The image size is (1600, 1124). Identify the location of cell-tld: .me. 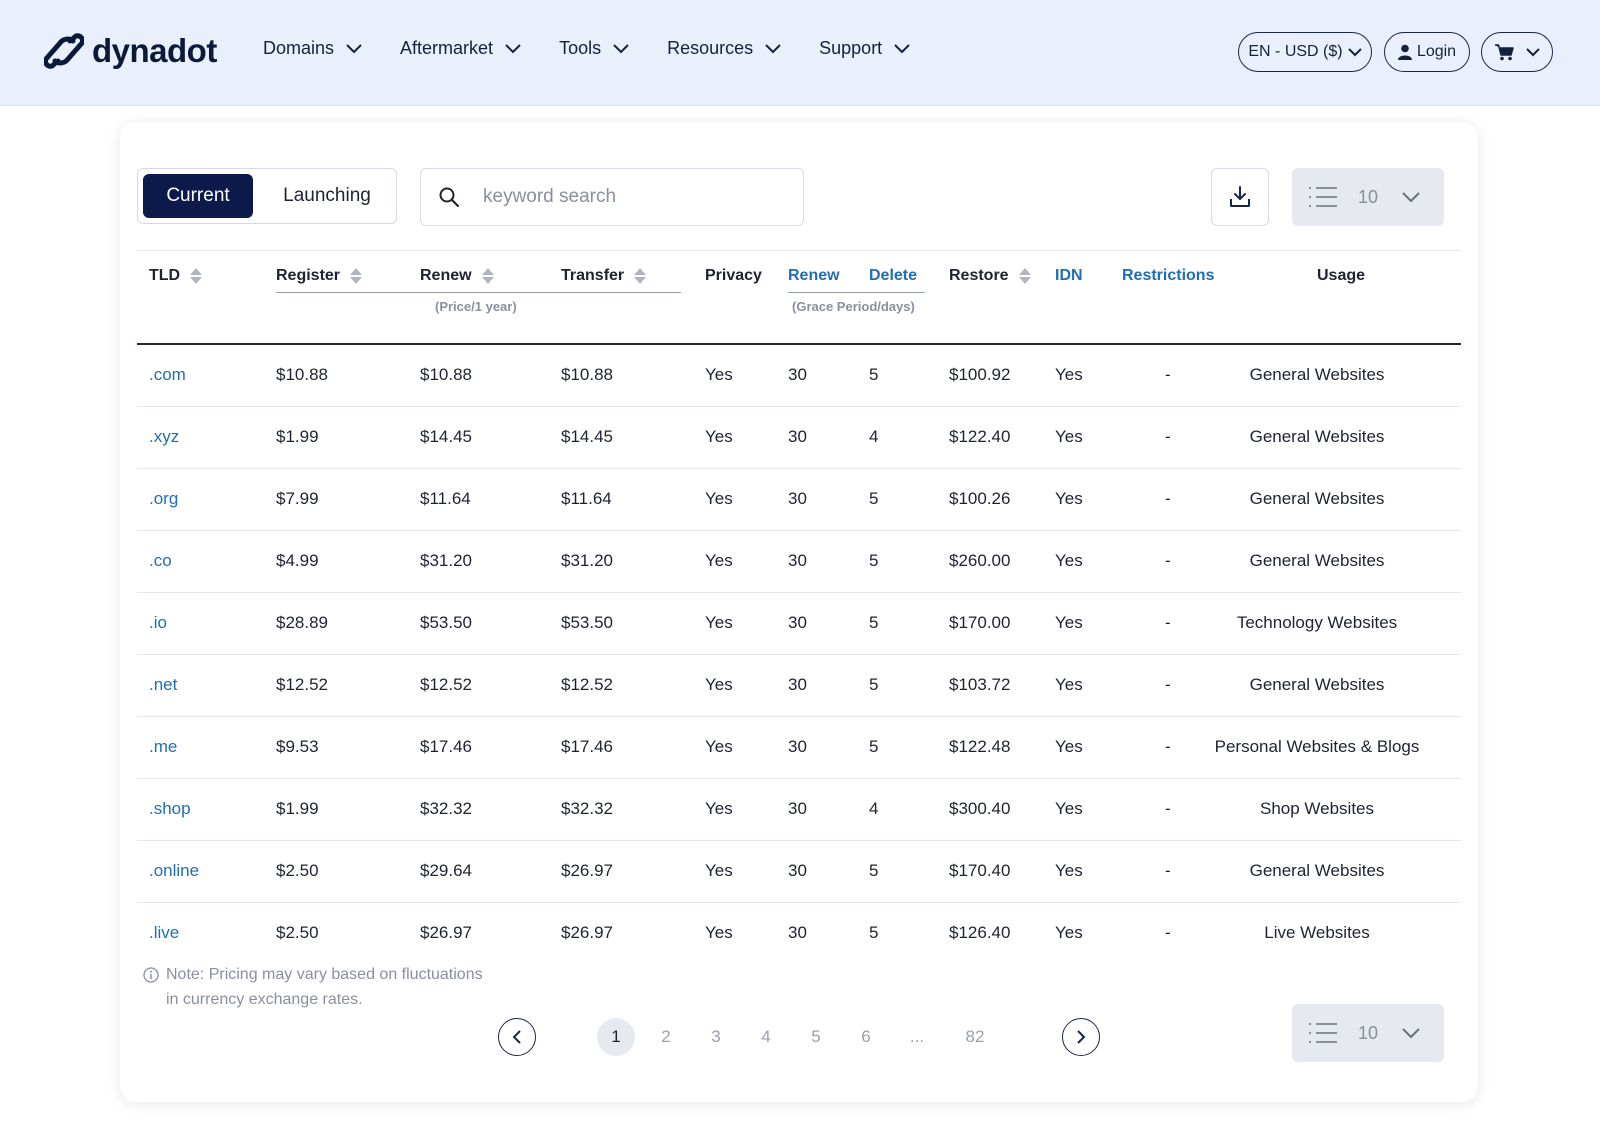
(163, 746).